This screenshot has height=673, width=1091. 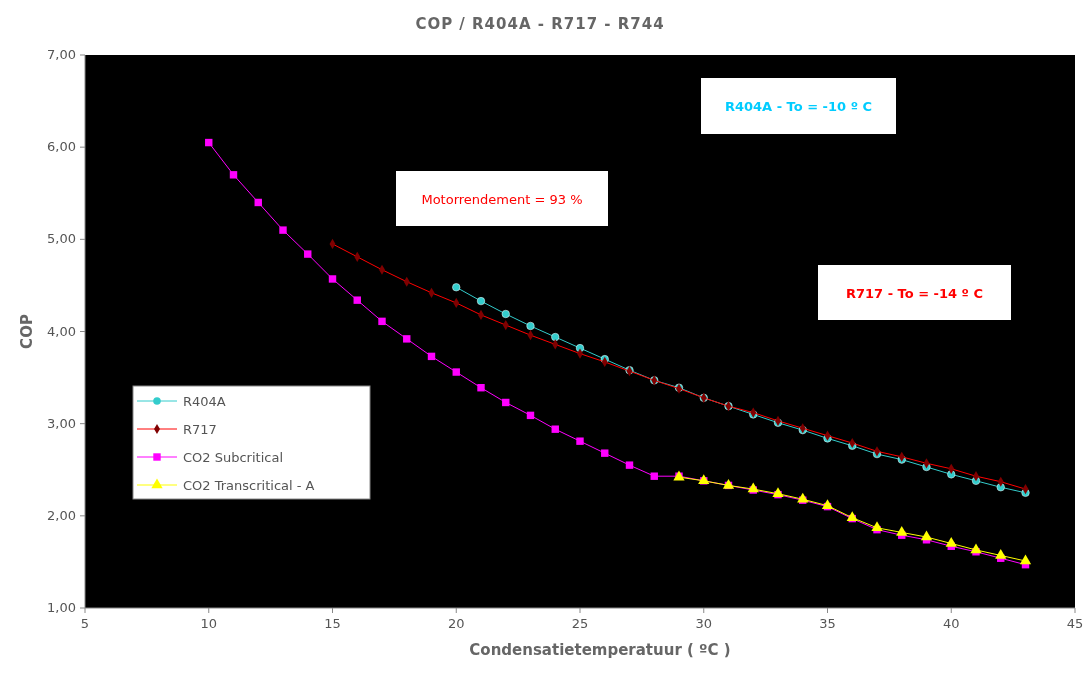 What do you see at coordinates (61, 239) in the screenshot?
I see `y-tick-label: 5,00` at bounding box center [61, 239].